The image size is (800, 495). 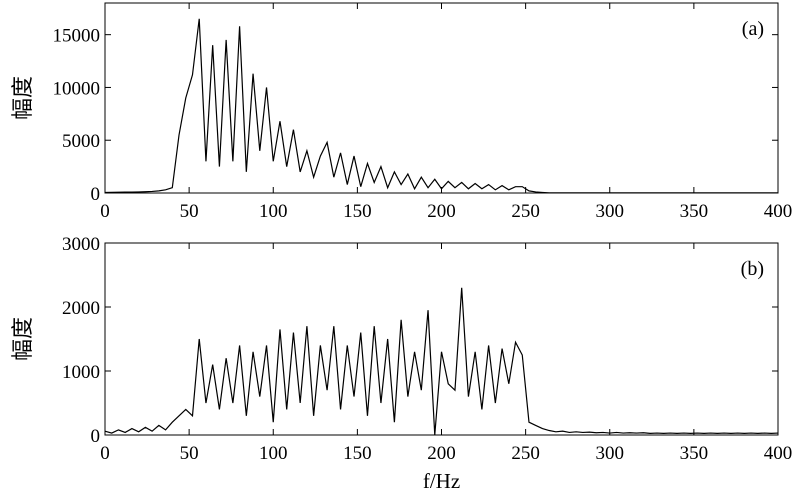 I want to click on y-tick-label: 15000, so click(x=77, y=36).